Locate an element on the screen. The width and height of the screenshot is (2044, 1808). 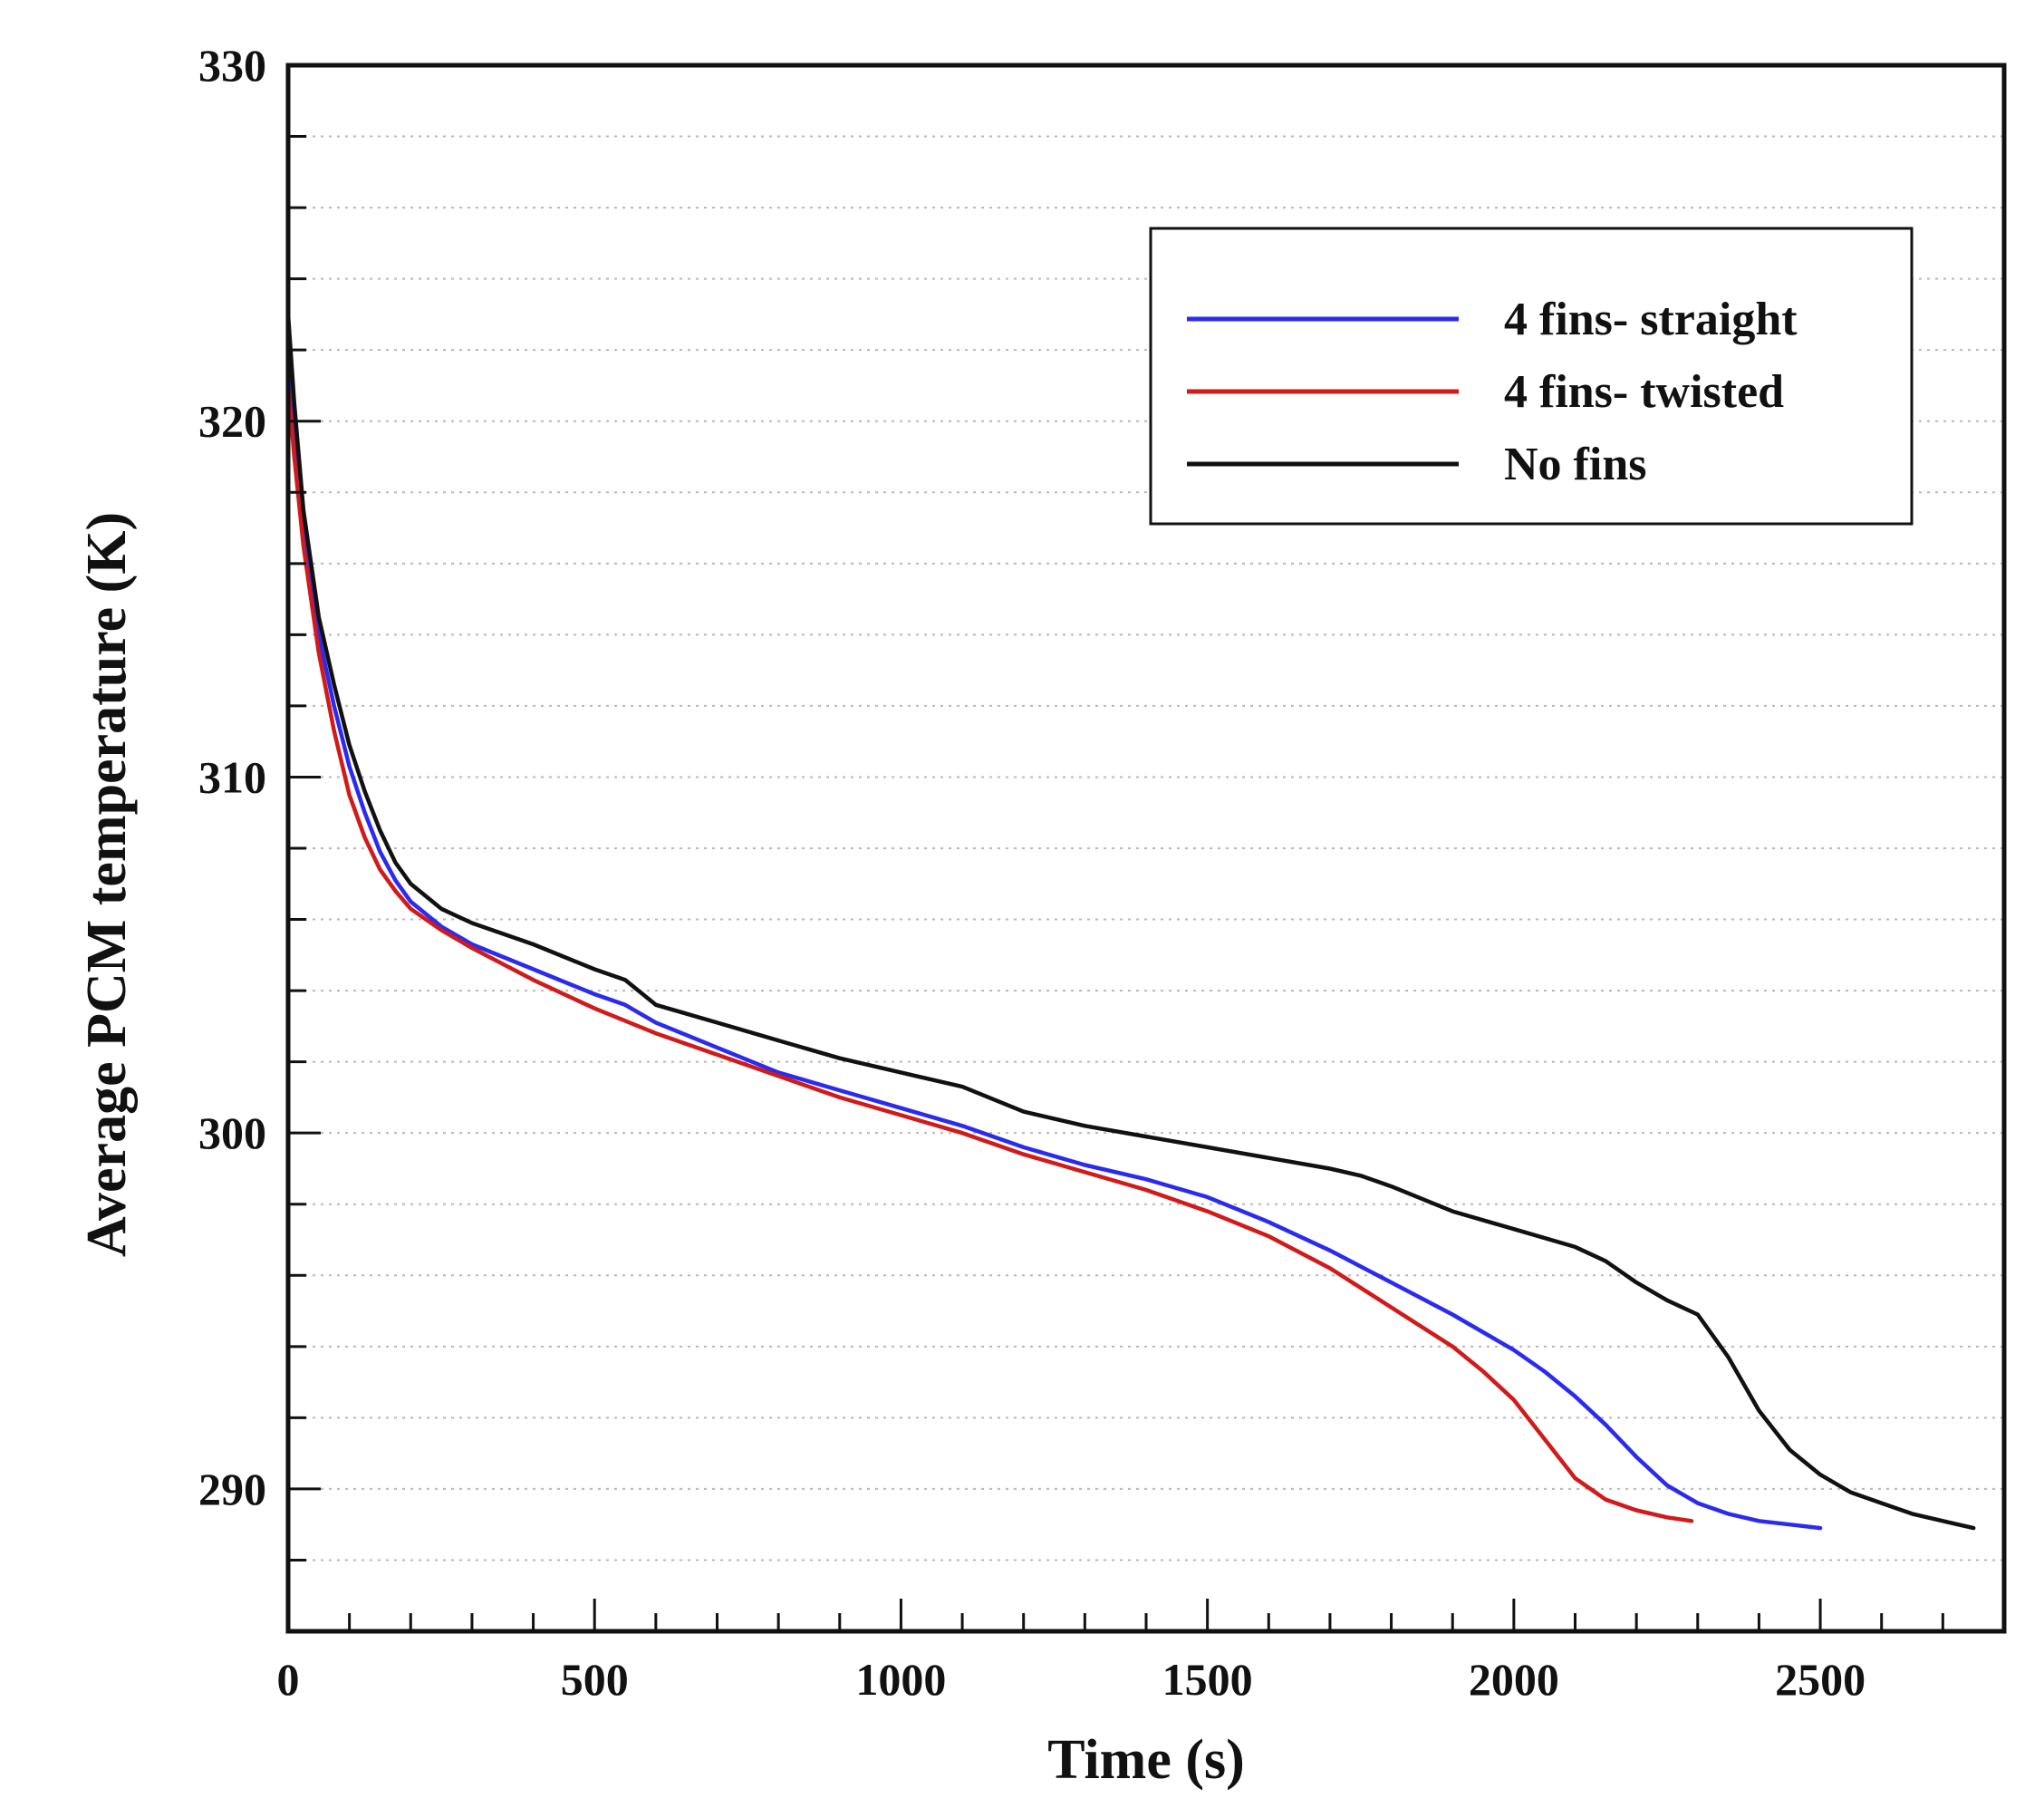
legend-box is located at coordinates (1531, 376).